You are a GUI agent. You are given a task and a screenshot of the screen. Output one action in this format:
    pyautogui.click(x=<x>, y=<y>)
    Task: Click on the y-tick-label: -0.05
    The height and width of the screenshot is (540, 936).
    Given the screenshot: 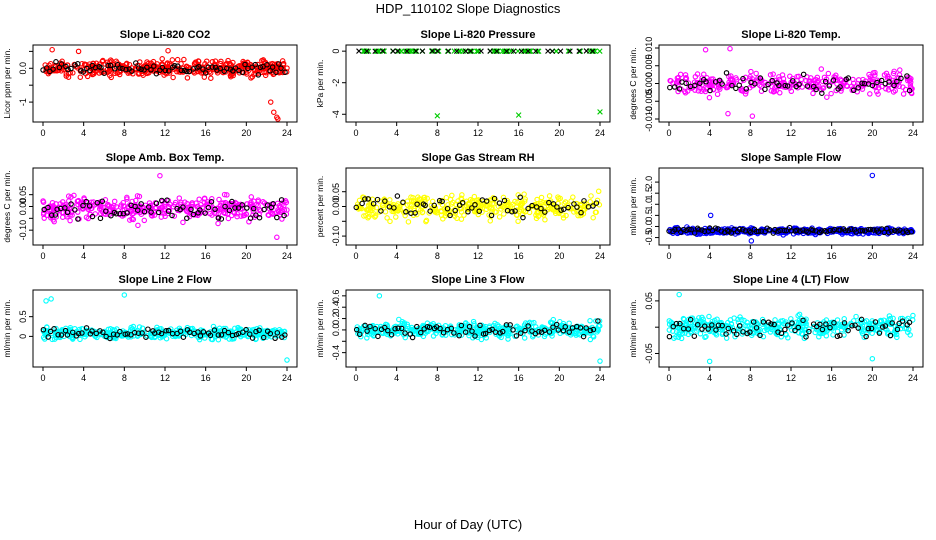 What is the action you would take?
    pyautogui.click(x=649, y=353)
    